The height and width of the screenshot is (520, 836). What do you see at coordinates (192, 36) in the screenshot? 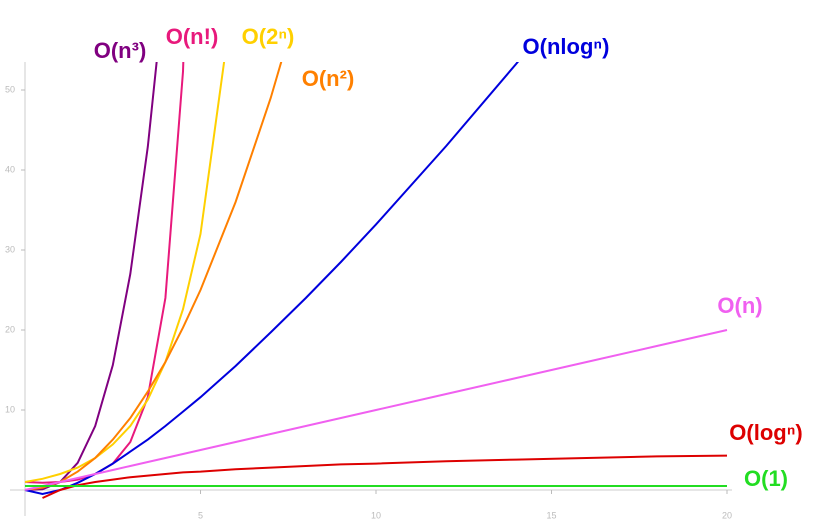
I see `series-label: O(n!)` at bounding box center [192, 36].